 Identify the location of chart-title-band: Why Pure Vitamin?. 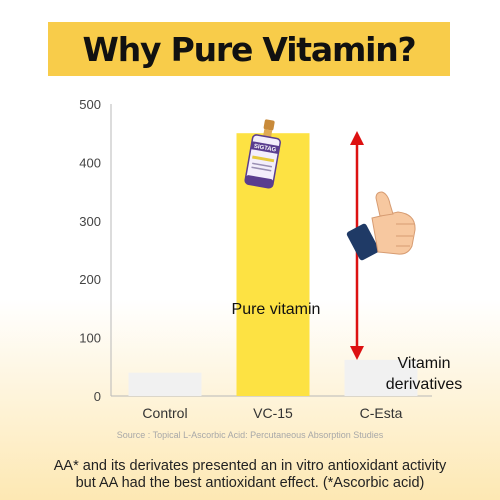
(249, 49).